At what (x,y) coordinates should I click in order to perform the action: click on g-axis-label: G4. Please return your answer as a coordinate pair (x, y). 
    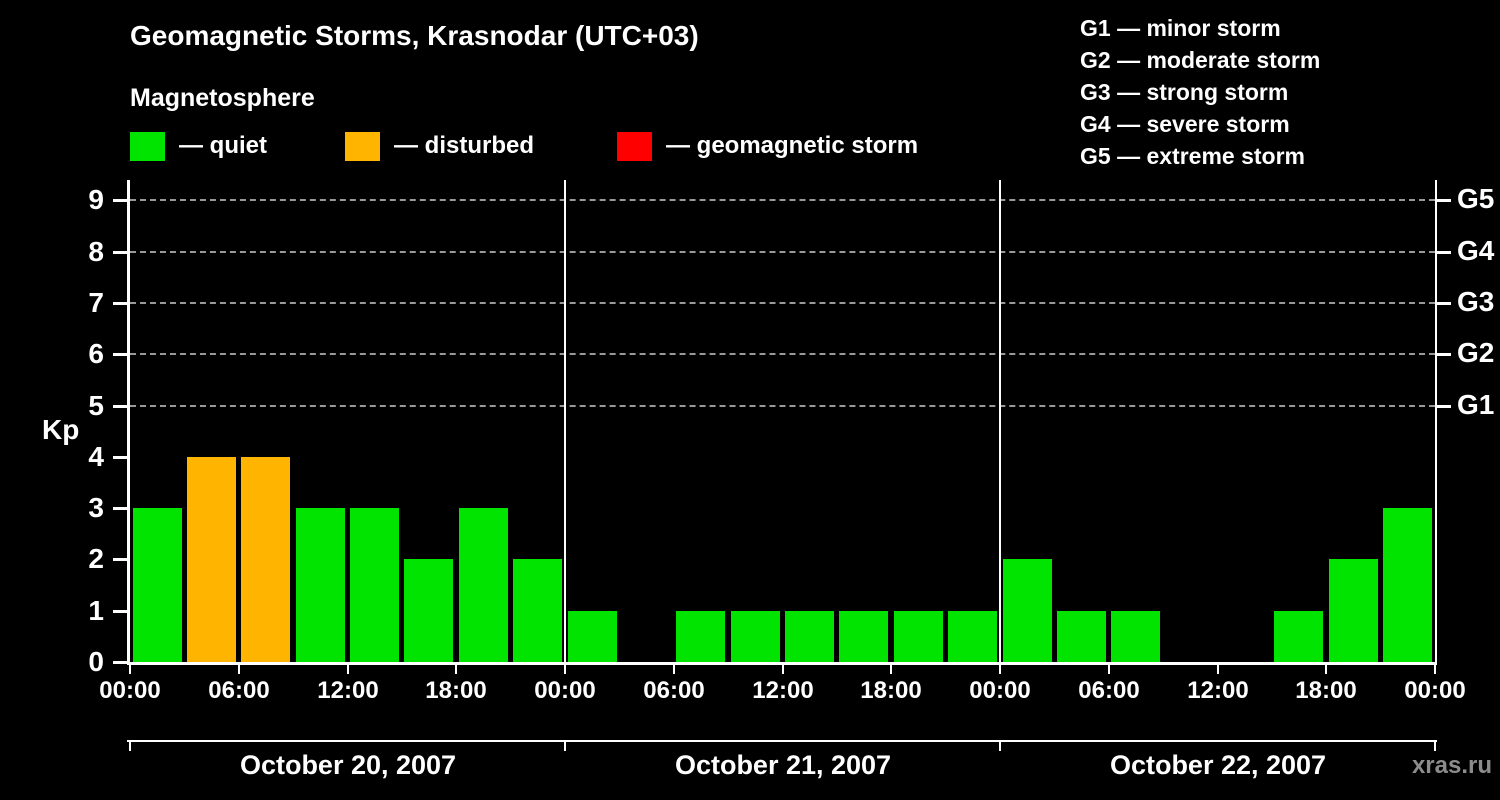
    Looking at the image, I should click on (1476, 250).